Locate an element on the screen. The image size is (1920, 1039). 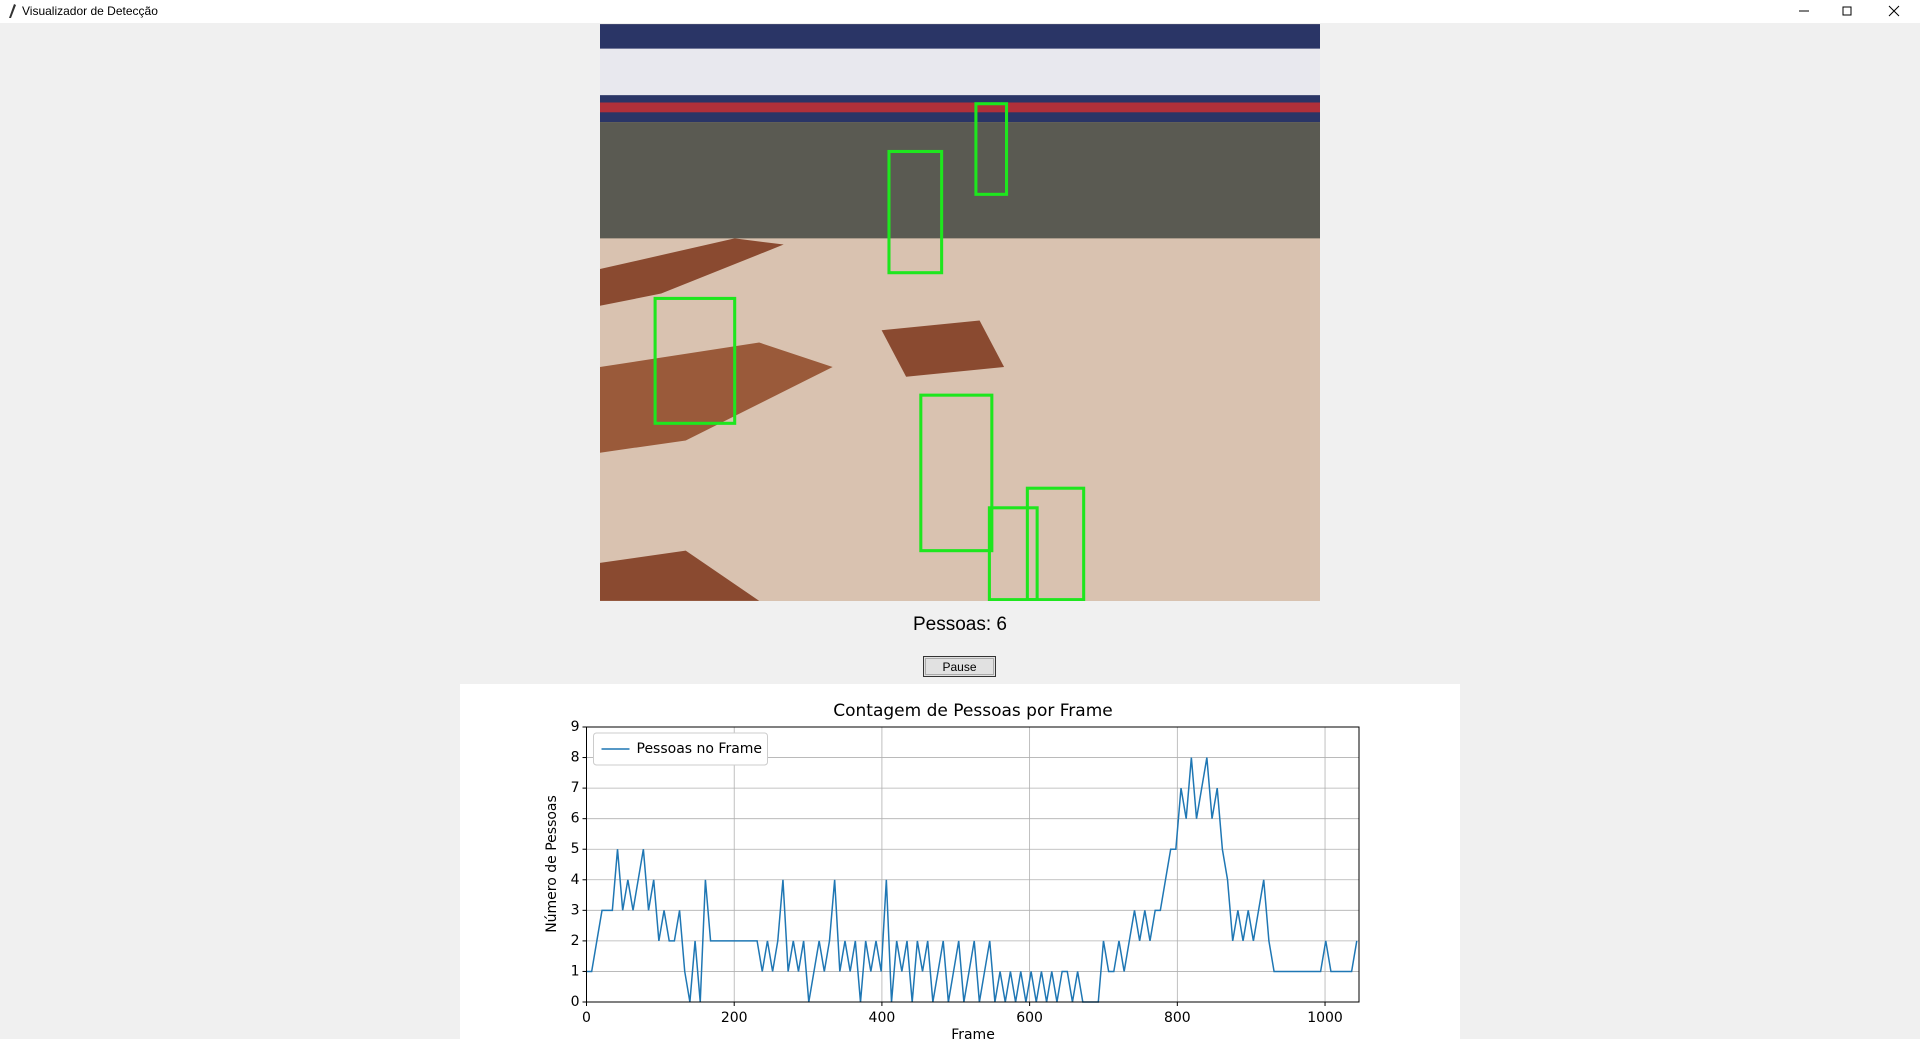
x-tick-label: 0 is located at coordinates (586, 1018).